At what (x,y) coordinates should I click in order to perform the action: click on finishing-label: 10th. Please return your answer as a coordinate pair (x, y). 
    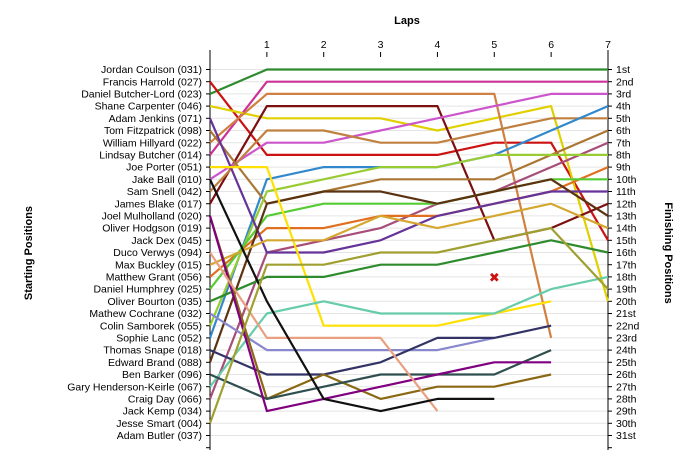
    Looking at the image, I should click on (626, 180).